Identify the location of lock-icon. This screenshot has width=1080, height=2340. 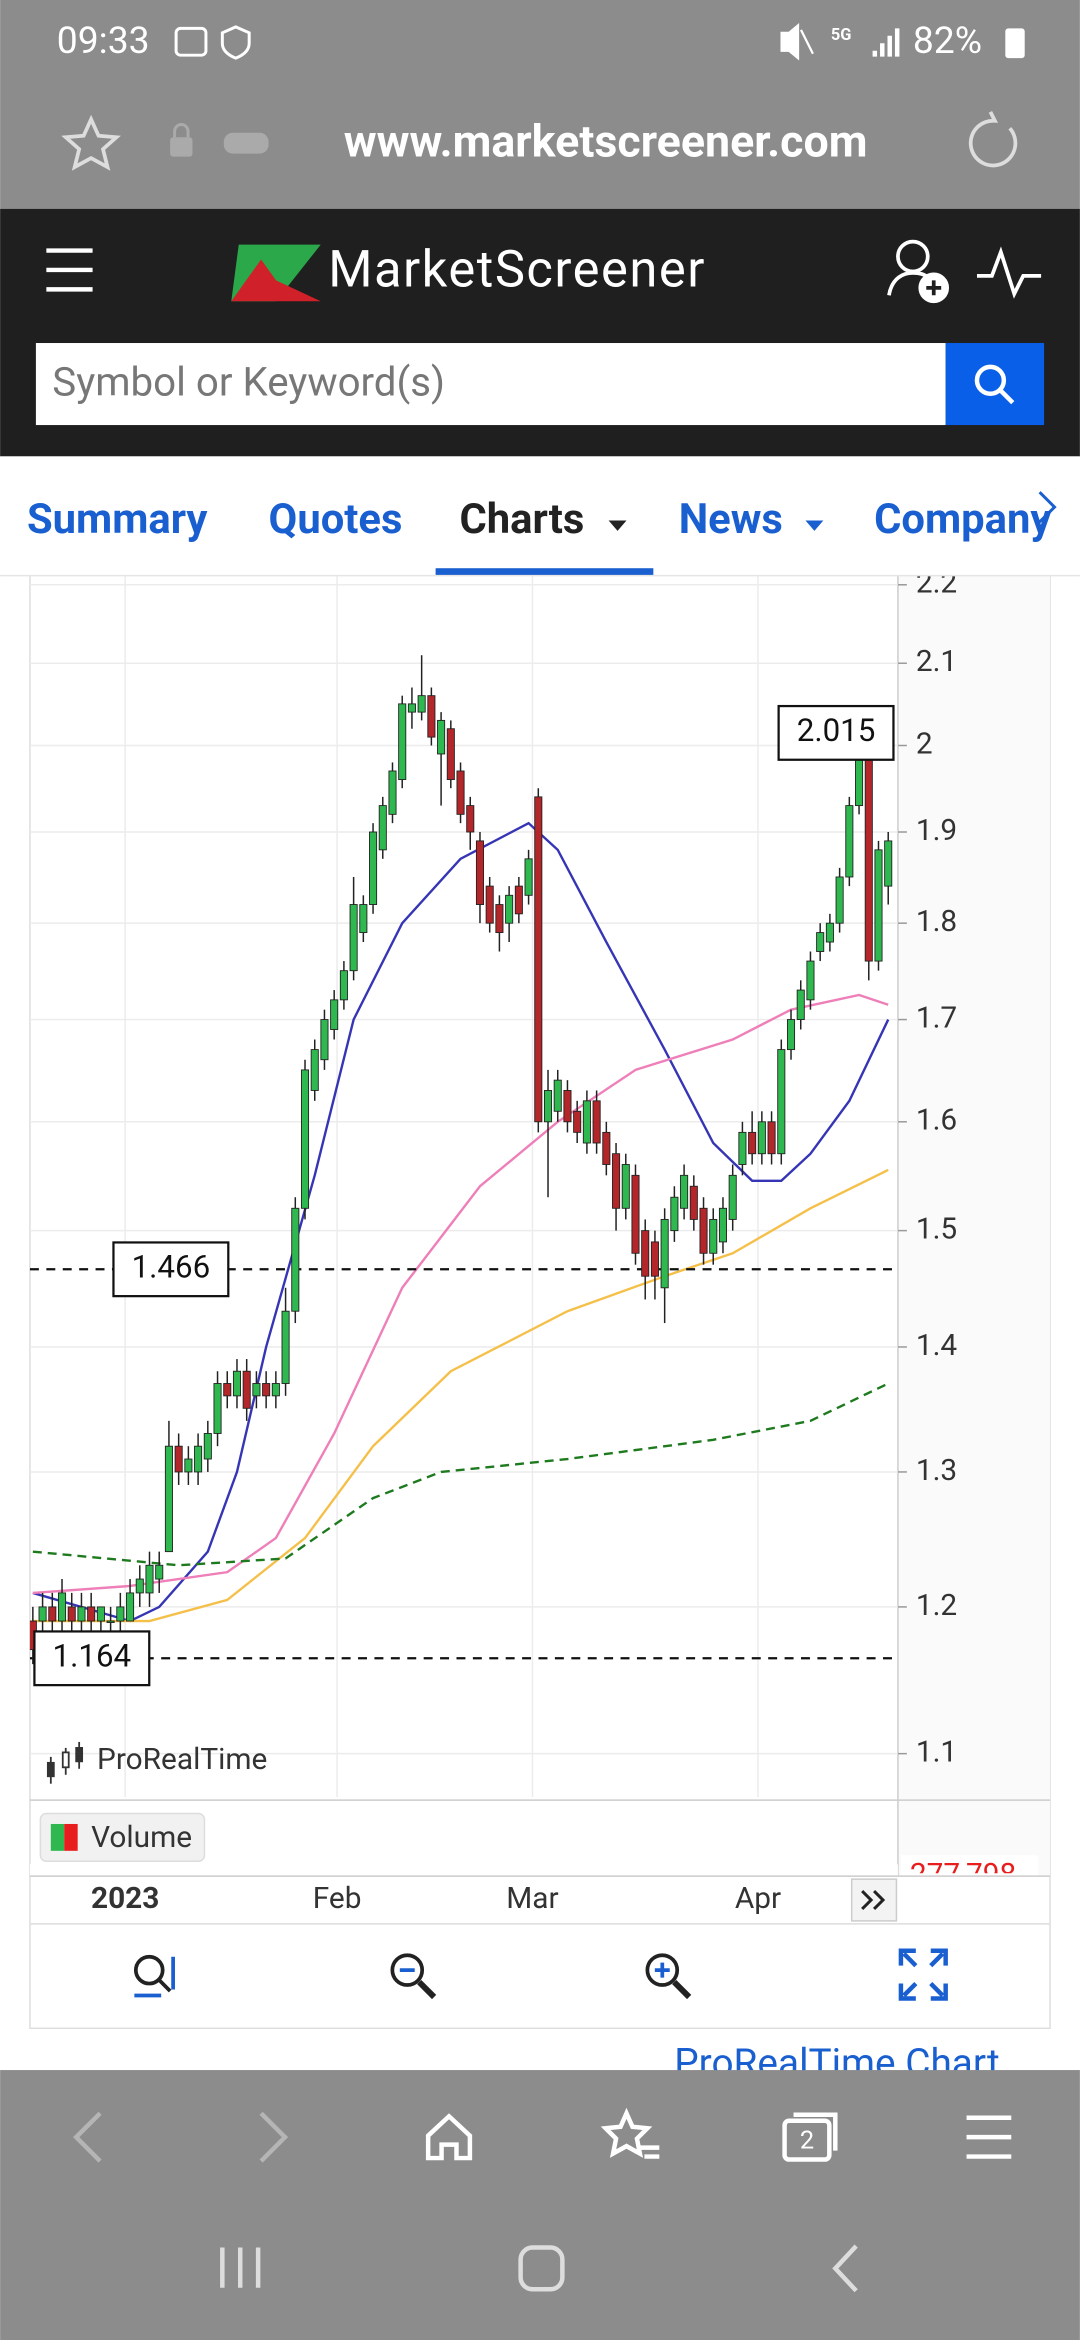
(181, 147).